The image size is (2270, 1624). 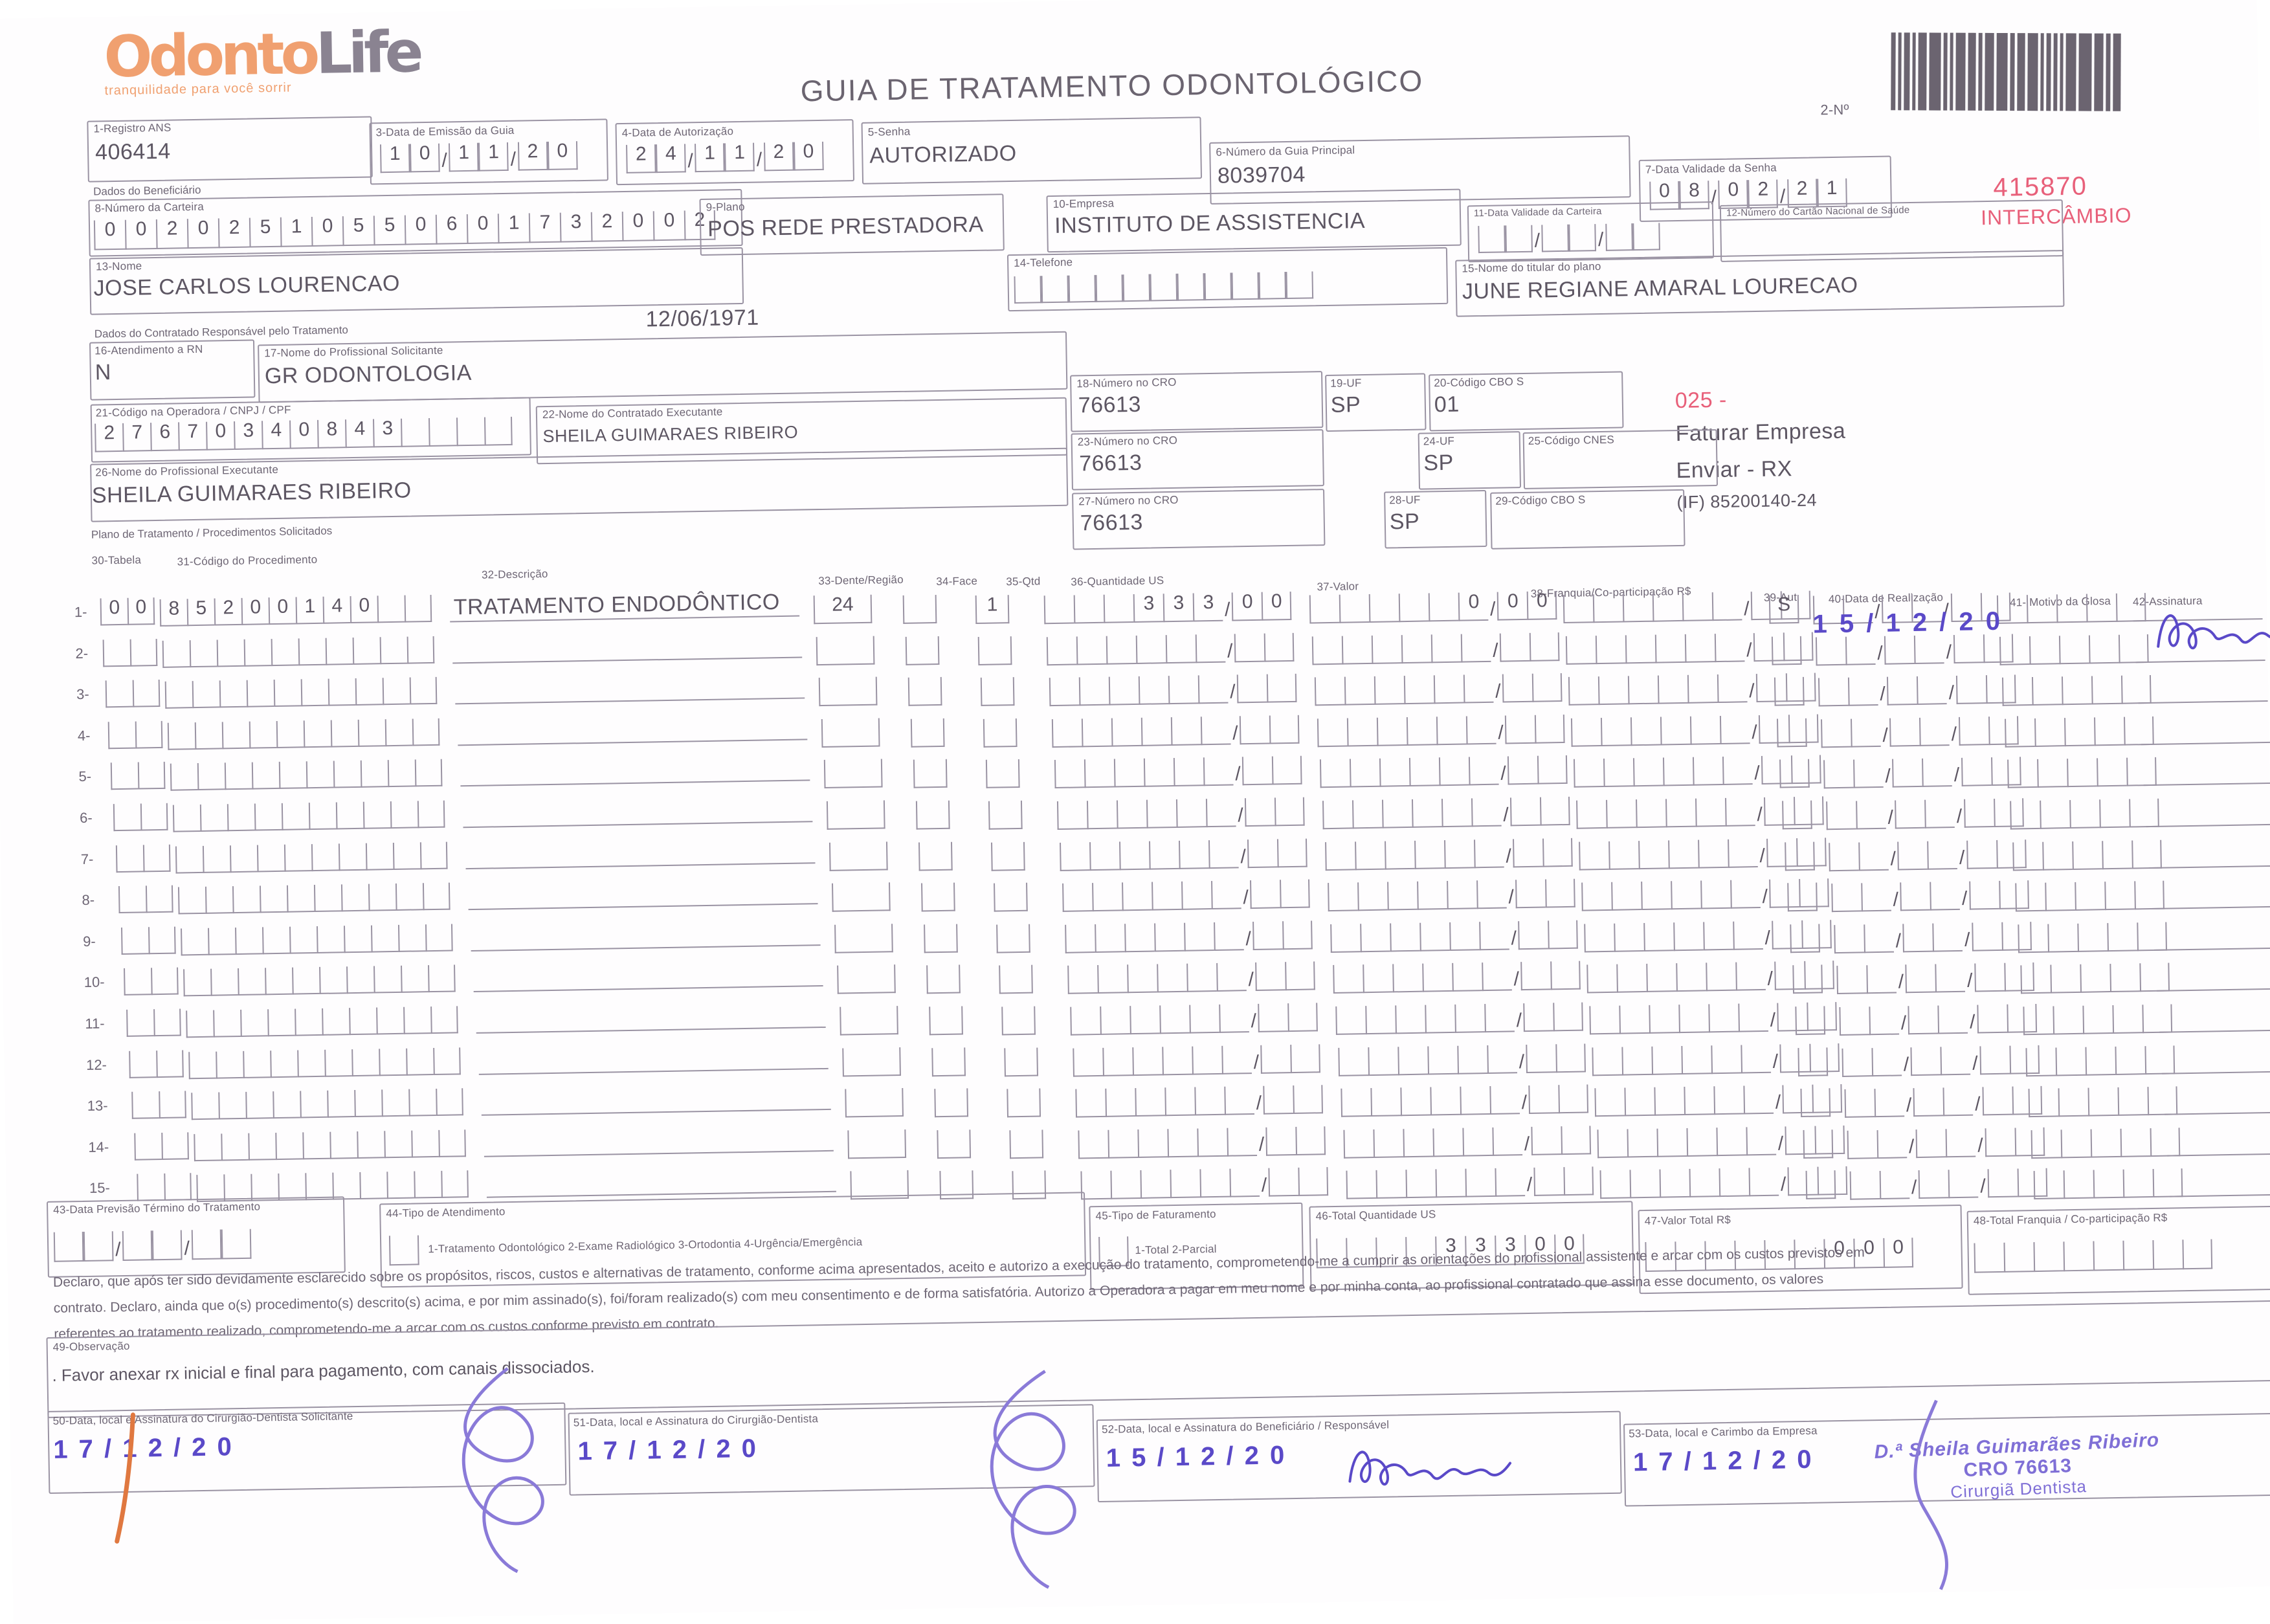 I want to click on row-motivo-glosa, so click(x=2093, y=938).